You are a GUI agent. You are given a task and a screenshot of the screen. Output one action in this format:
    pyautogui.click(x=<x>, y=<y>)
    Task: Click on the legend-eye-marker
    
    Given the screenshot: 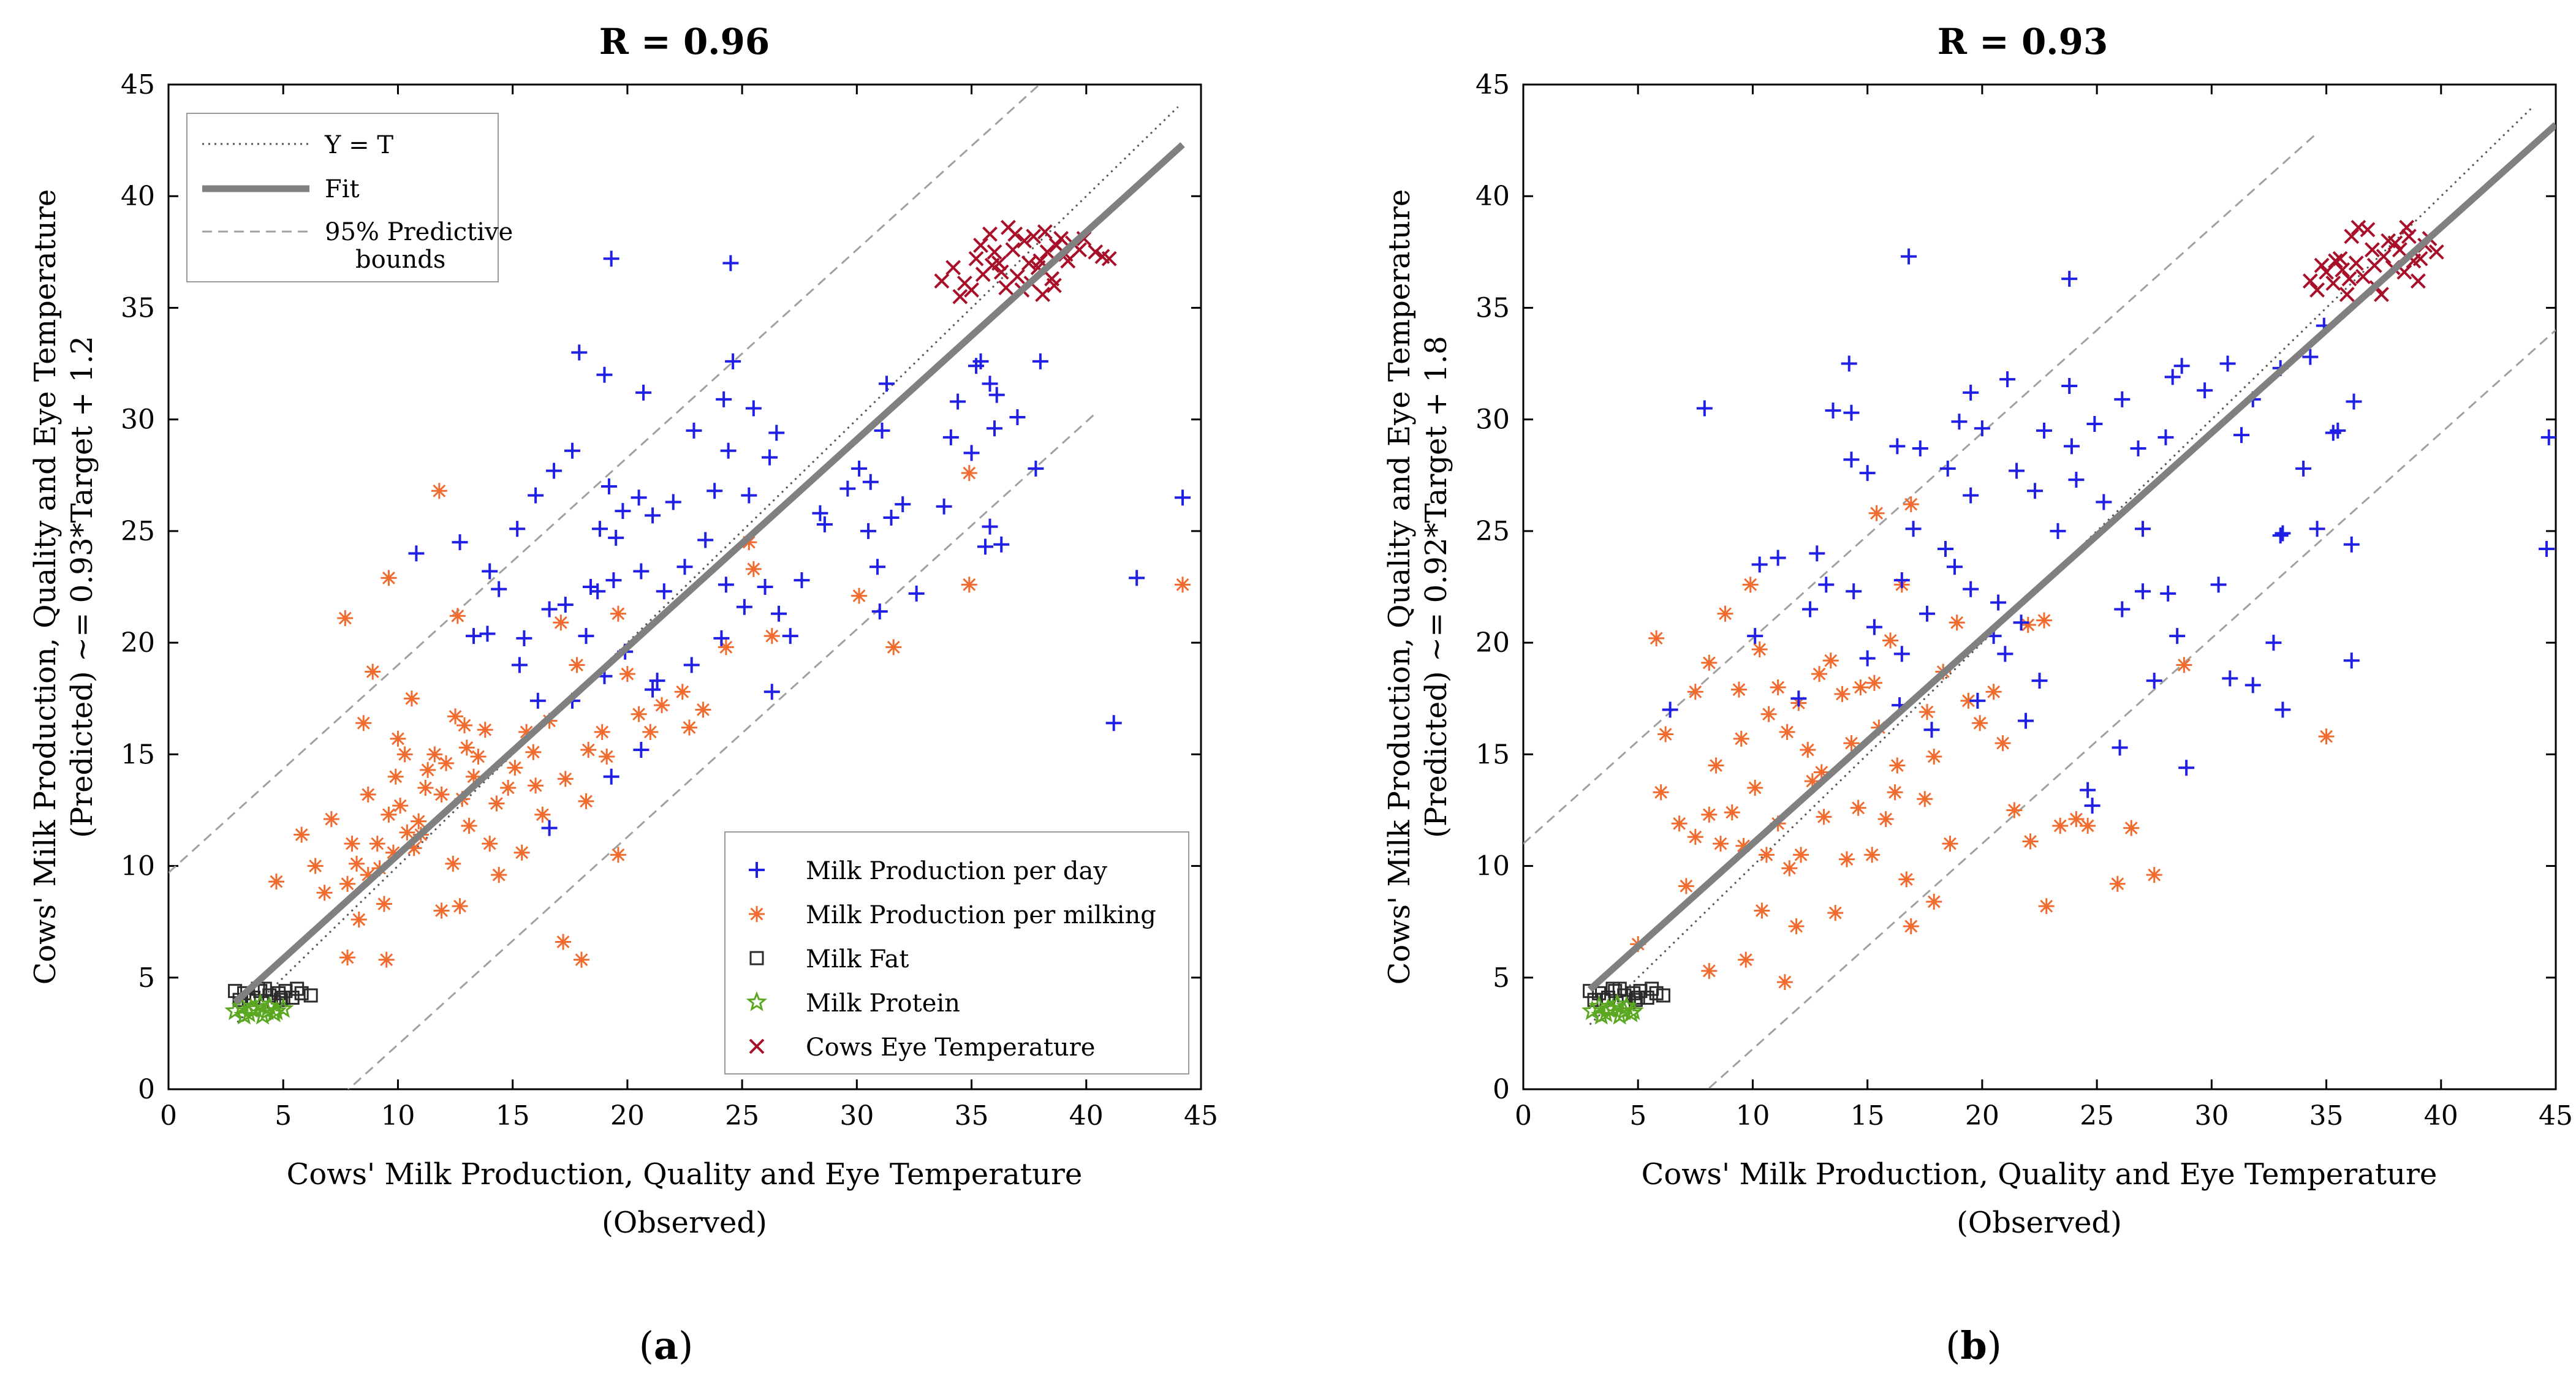 What is the action you would take?
    pyautogui.click(x=757, y=1046)
    